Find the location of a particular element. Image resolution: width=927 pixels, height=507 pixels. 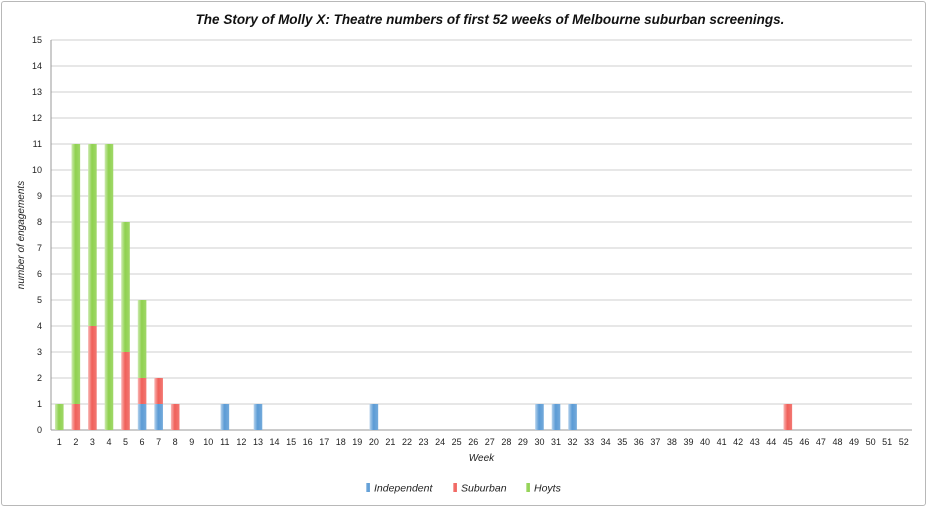

x-tick-label: 21 is located at coordinates (390, 442).